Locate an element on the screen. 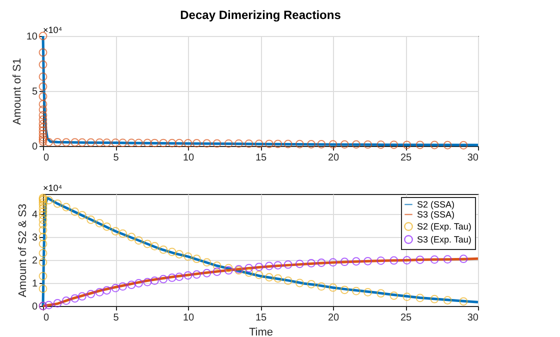  y-tick-label: 3 is located at coordinates (35, 238).